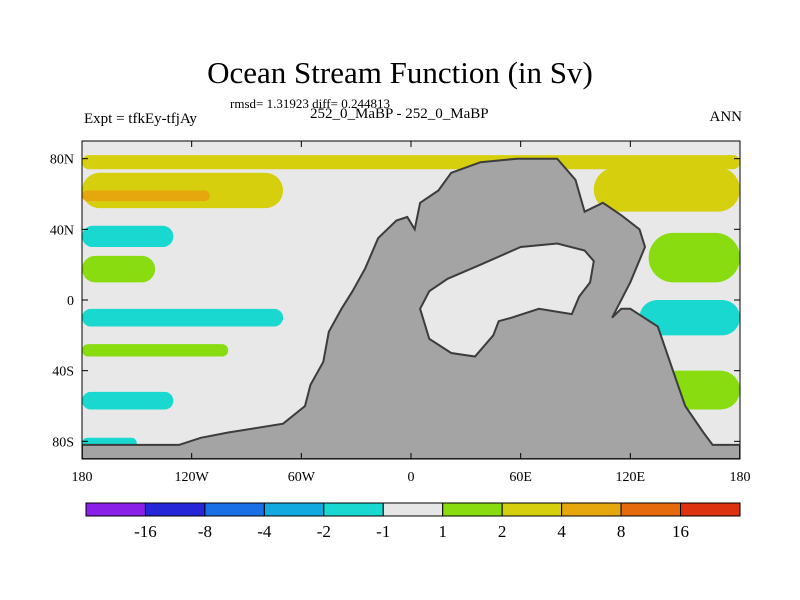 The height and width of the screenshot is (600, 800). I want to click on colorbar-label: -2, so click(324, 531).